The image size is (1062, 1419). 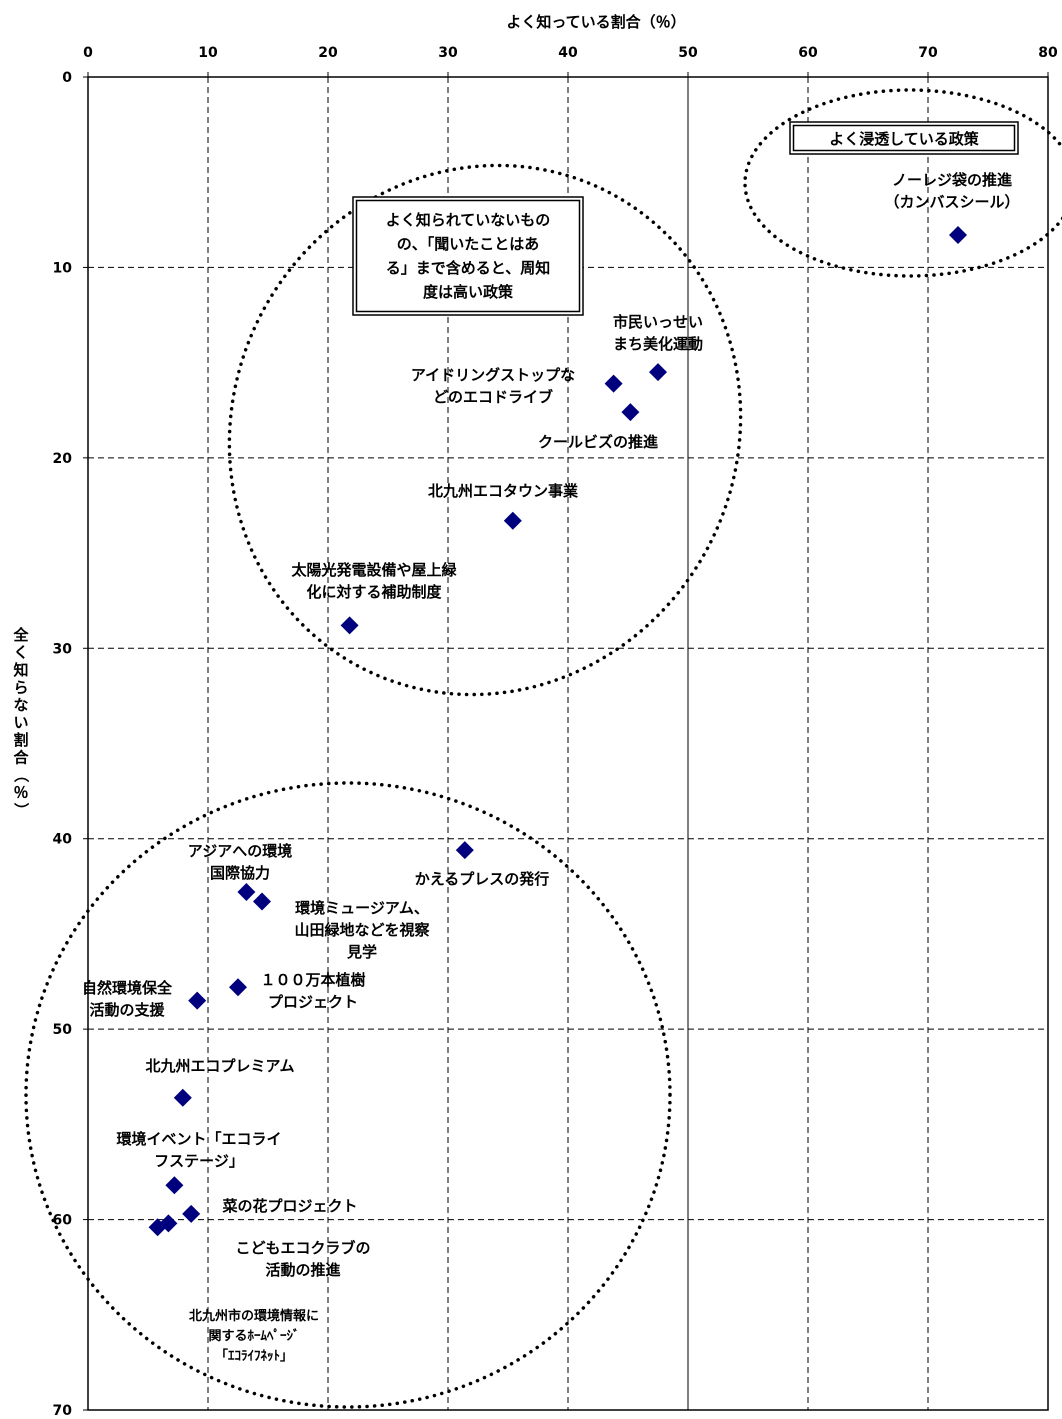 I want to click on point-label-homepage: 北九州市の環境情報に, so click(x=254, y=1316).